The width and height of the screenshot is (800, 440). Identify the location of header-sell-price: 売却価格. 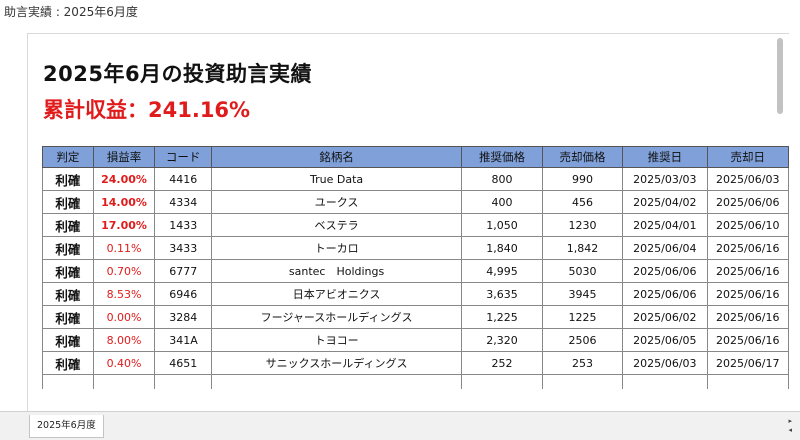
(582, 157).